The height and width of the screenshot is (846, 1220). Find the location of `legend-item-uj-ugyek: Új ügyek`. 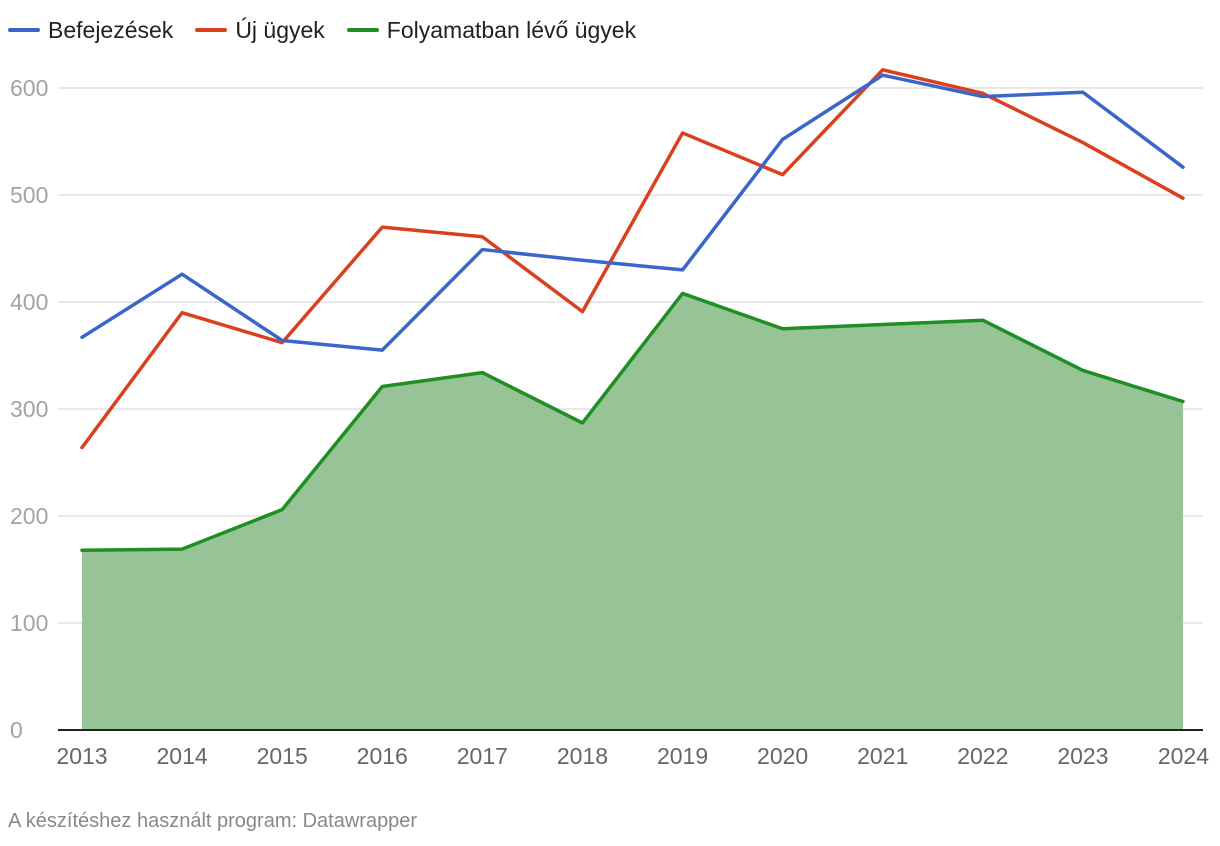

legend-item-uj-ugyek: Új ügyek is located at coordinates (260, 30).